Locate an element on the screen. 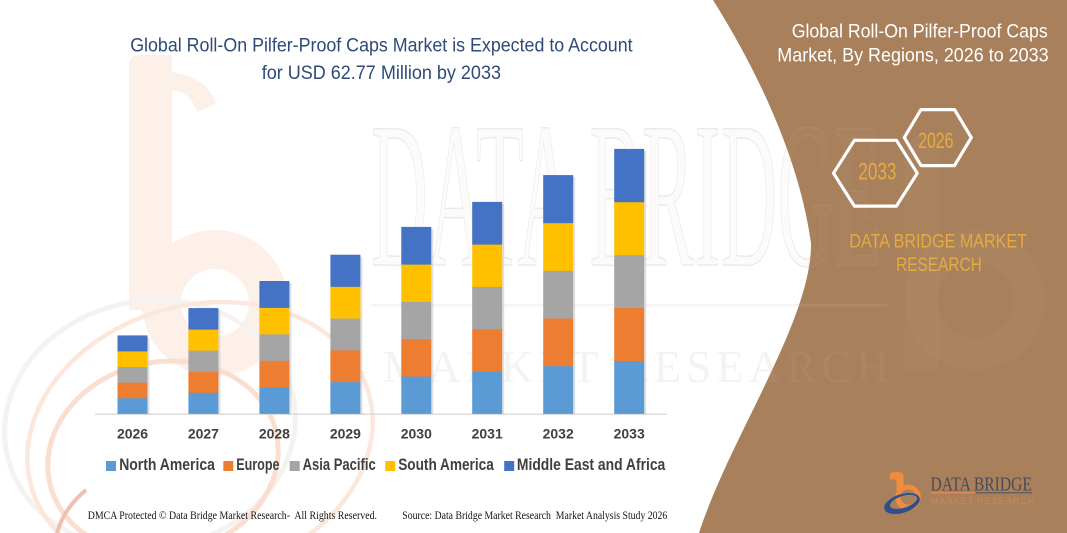  svg-text: for USD 62.77 Million by 2033 is located at coordinates (381, 73).